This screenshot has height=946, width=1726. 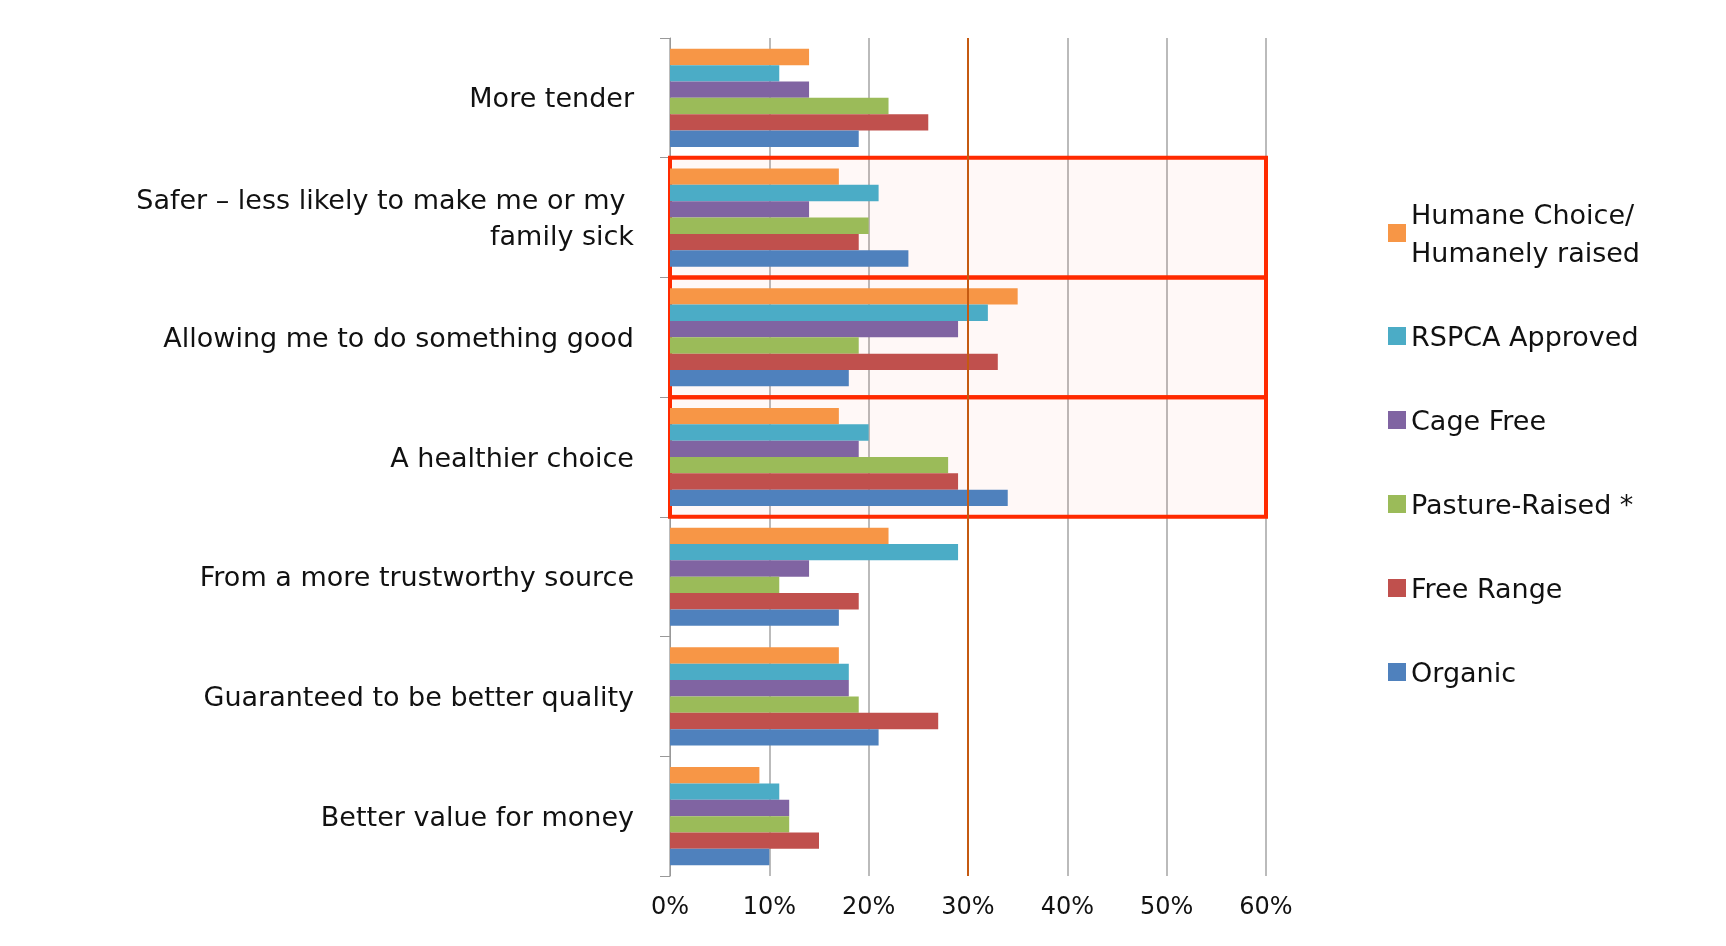 I want to click on legend-label: Cage Free, so click(x=1479, y=420).